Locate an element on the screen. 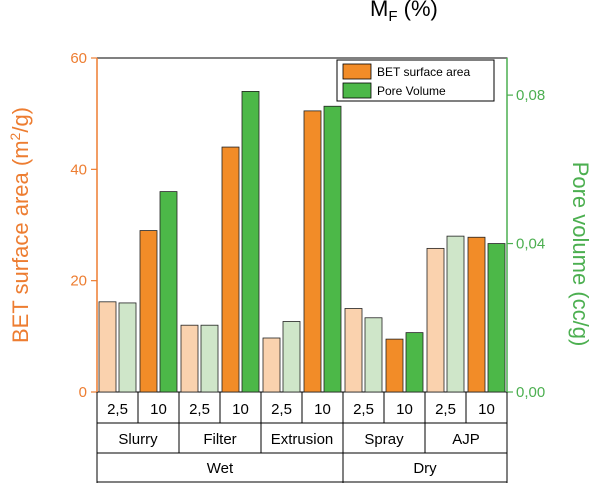  legend-label-pore: Pore Volume is located at coordinates (411, 91).